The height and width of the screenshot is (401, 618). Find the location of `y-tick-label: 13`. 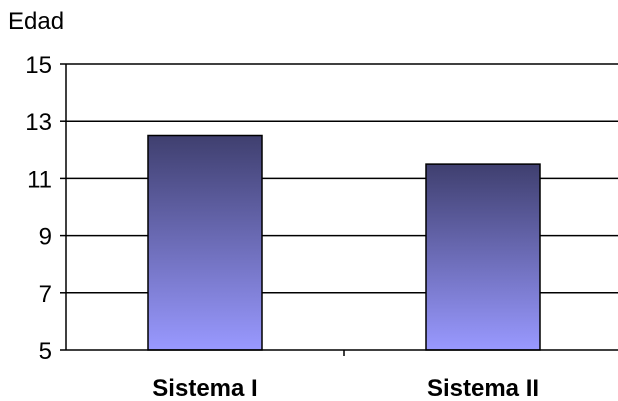

y-tick-label: 13 is located at coordinates (38, 122).